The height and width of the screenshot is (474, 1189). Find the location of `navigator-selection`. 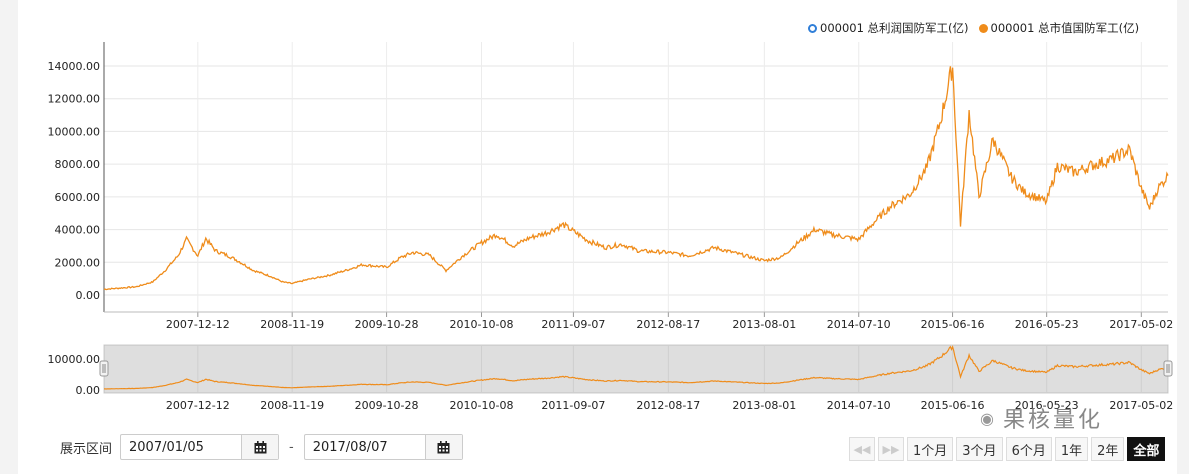

navigator-selection is located at coordinates (636, 369).